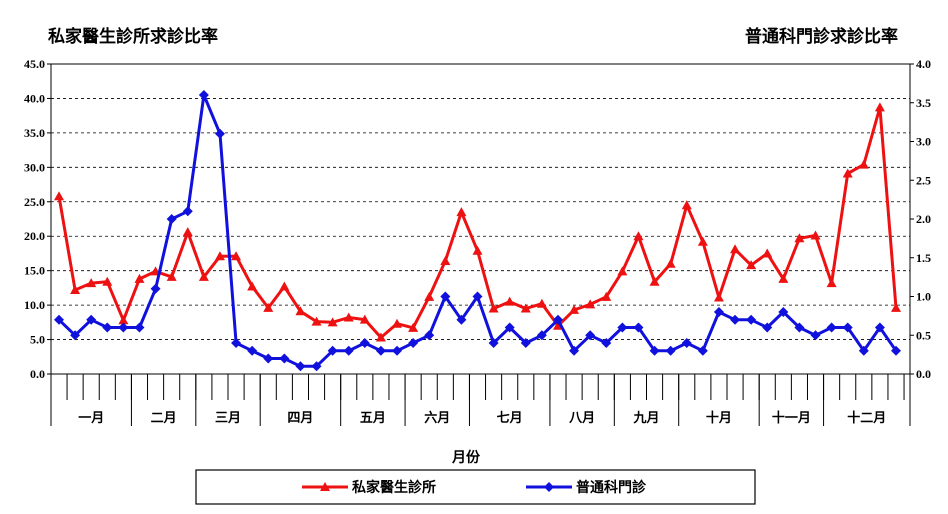 This screenshot has height=514, width=948. I want to click on chart-title-right: 普通科門診求診比率, so click(821, 36).